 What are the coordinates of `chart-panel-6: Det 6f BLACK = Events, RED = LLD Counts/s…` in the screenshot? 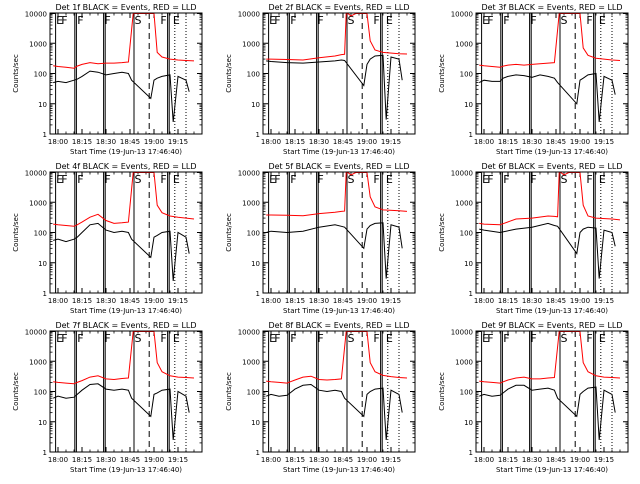 It's located at (533, 238).